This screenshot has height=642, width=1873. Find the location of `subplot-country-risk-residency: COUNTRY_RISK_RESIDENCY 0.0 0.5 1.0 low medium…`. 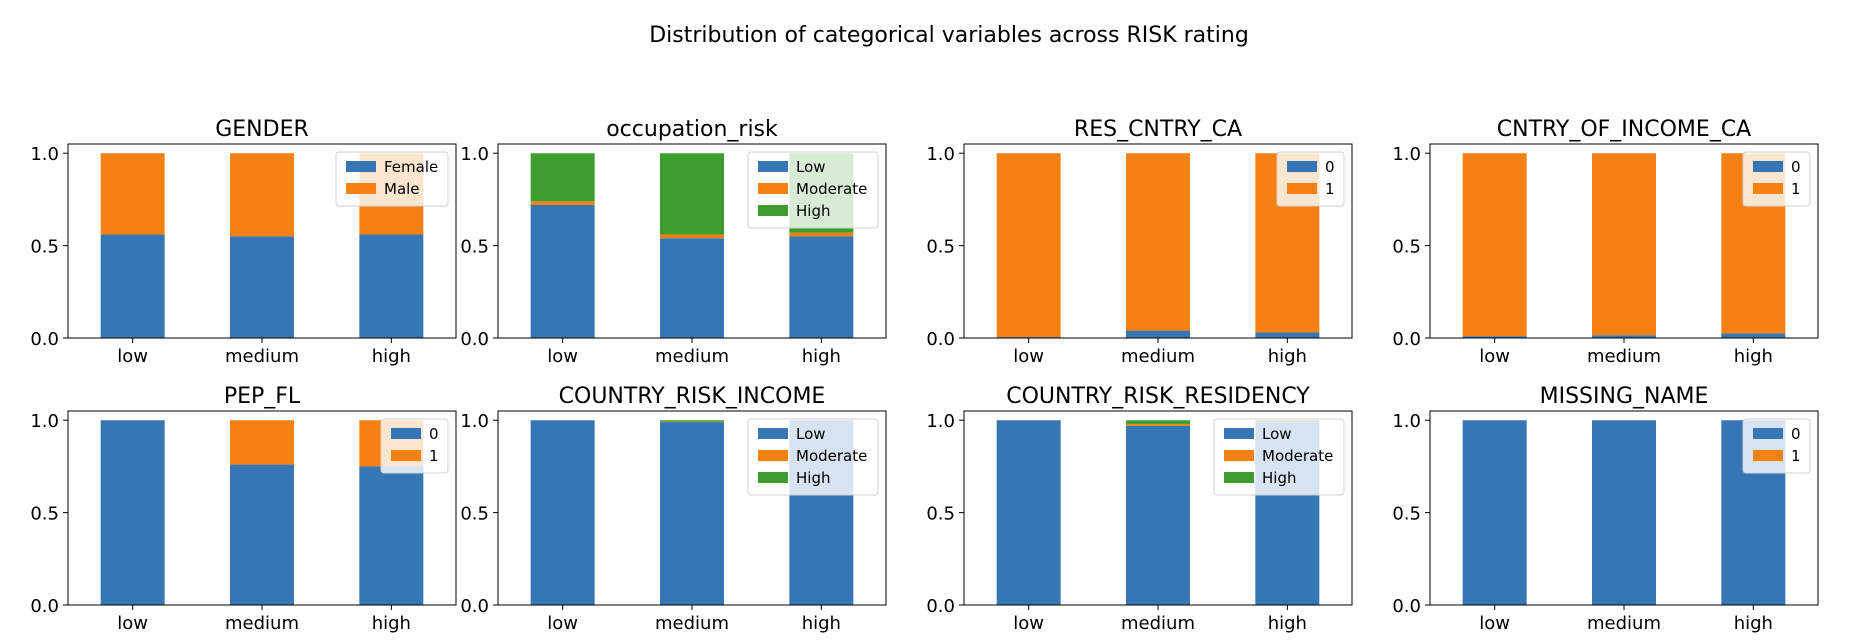

subplot-country-risk-residency: COUNTRY_RISK_RESIDENCY 0.0 0.5 1.0 low medium… is located at coordinates (1139, 509).